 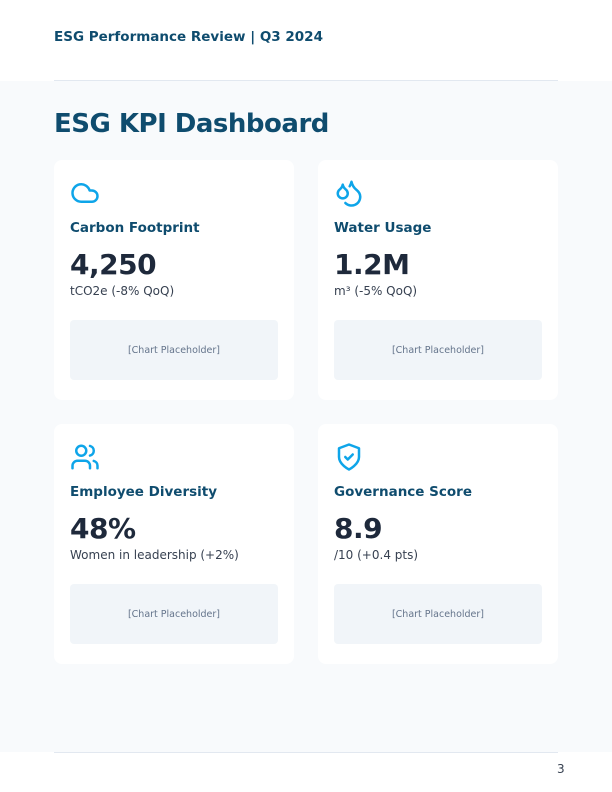 What do you see at coordinates (376, 291) in the screenshot?
I see `card-subtitle: m³ (-5% QoQ)` at bounding box center [376, 291].